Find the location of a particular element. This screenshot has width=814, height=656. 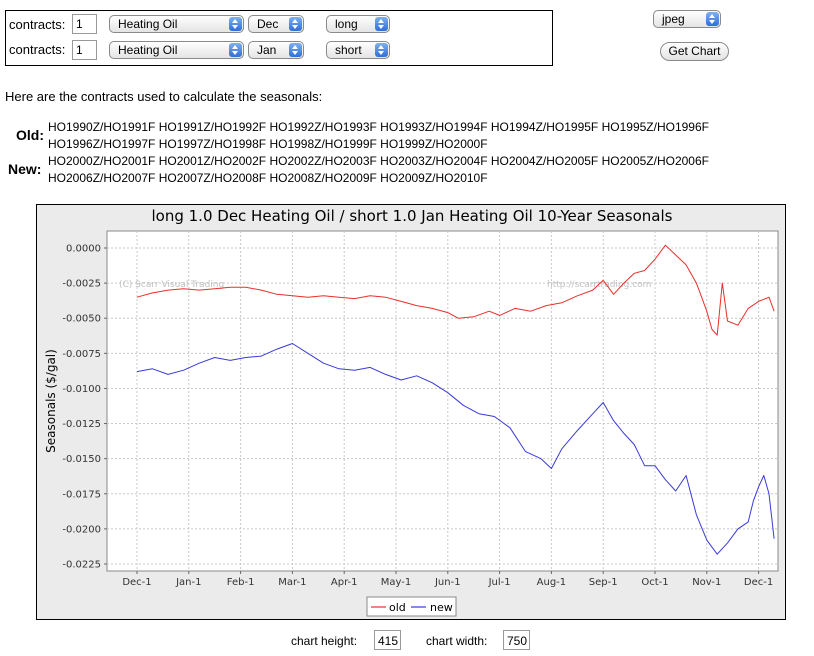

commodity-select-2: Heating Oil is located at coordinates (176, 50).